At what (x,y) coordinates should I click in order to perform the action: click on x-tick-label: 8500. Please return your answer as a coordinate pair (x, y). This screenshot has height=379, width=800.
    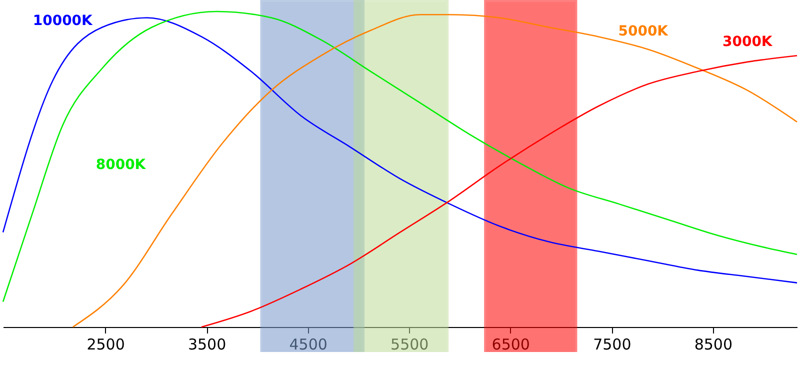
    Looking at the image, I should click on (713, 345).